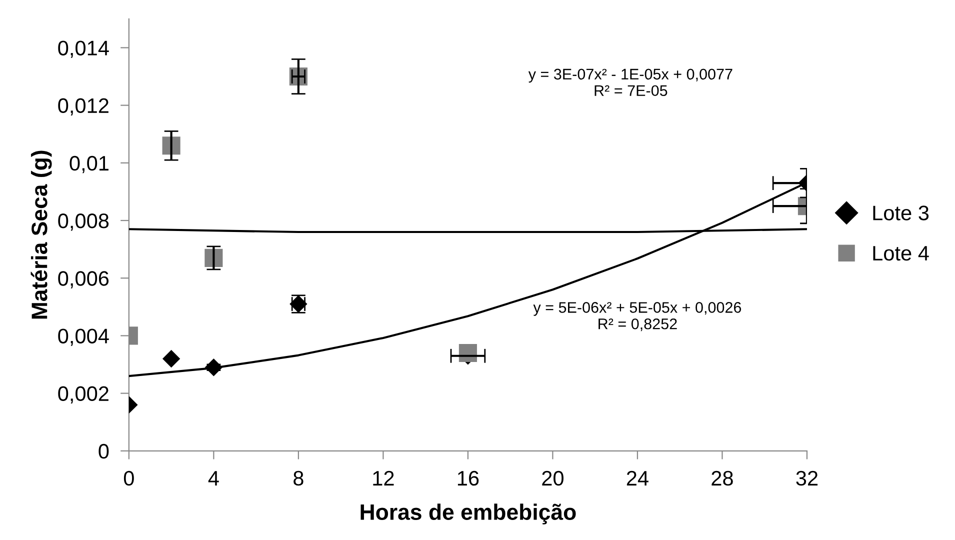 This screenshot has height=540, width=955. Describe the element at coordinates (901, 253) in the screenshot. I see `legend-label: Lote 4` at that location.